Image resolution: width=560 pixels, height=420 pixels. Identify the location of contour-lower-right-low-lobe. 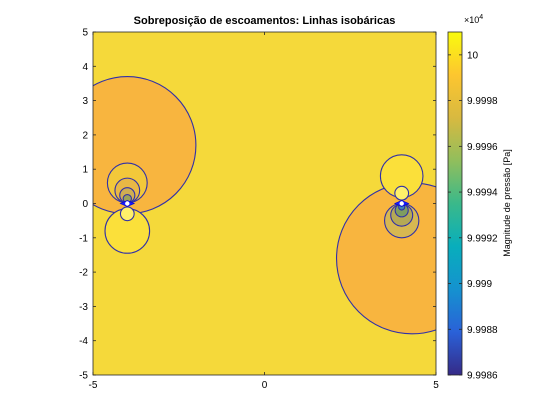
(386, 258).